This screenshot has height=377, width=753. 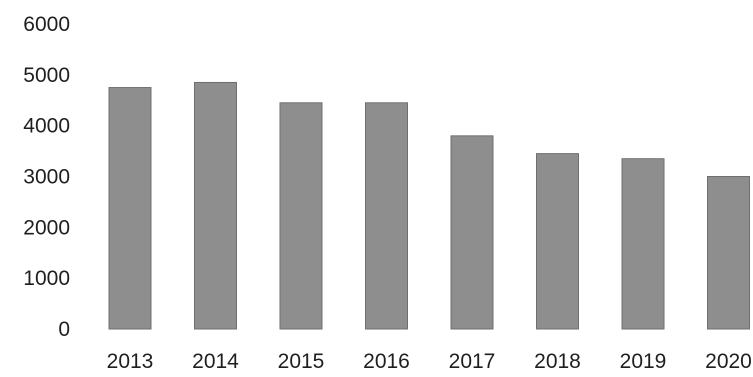 I want to click on y-tick-label-3000: 3000, so click(x=46, y=177).